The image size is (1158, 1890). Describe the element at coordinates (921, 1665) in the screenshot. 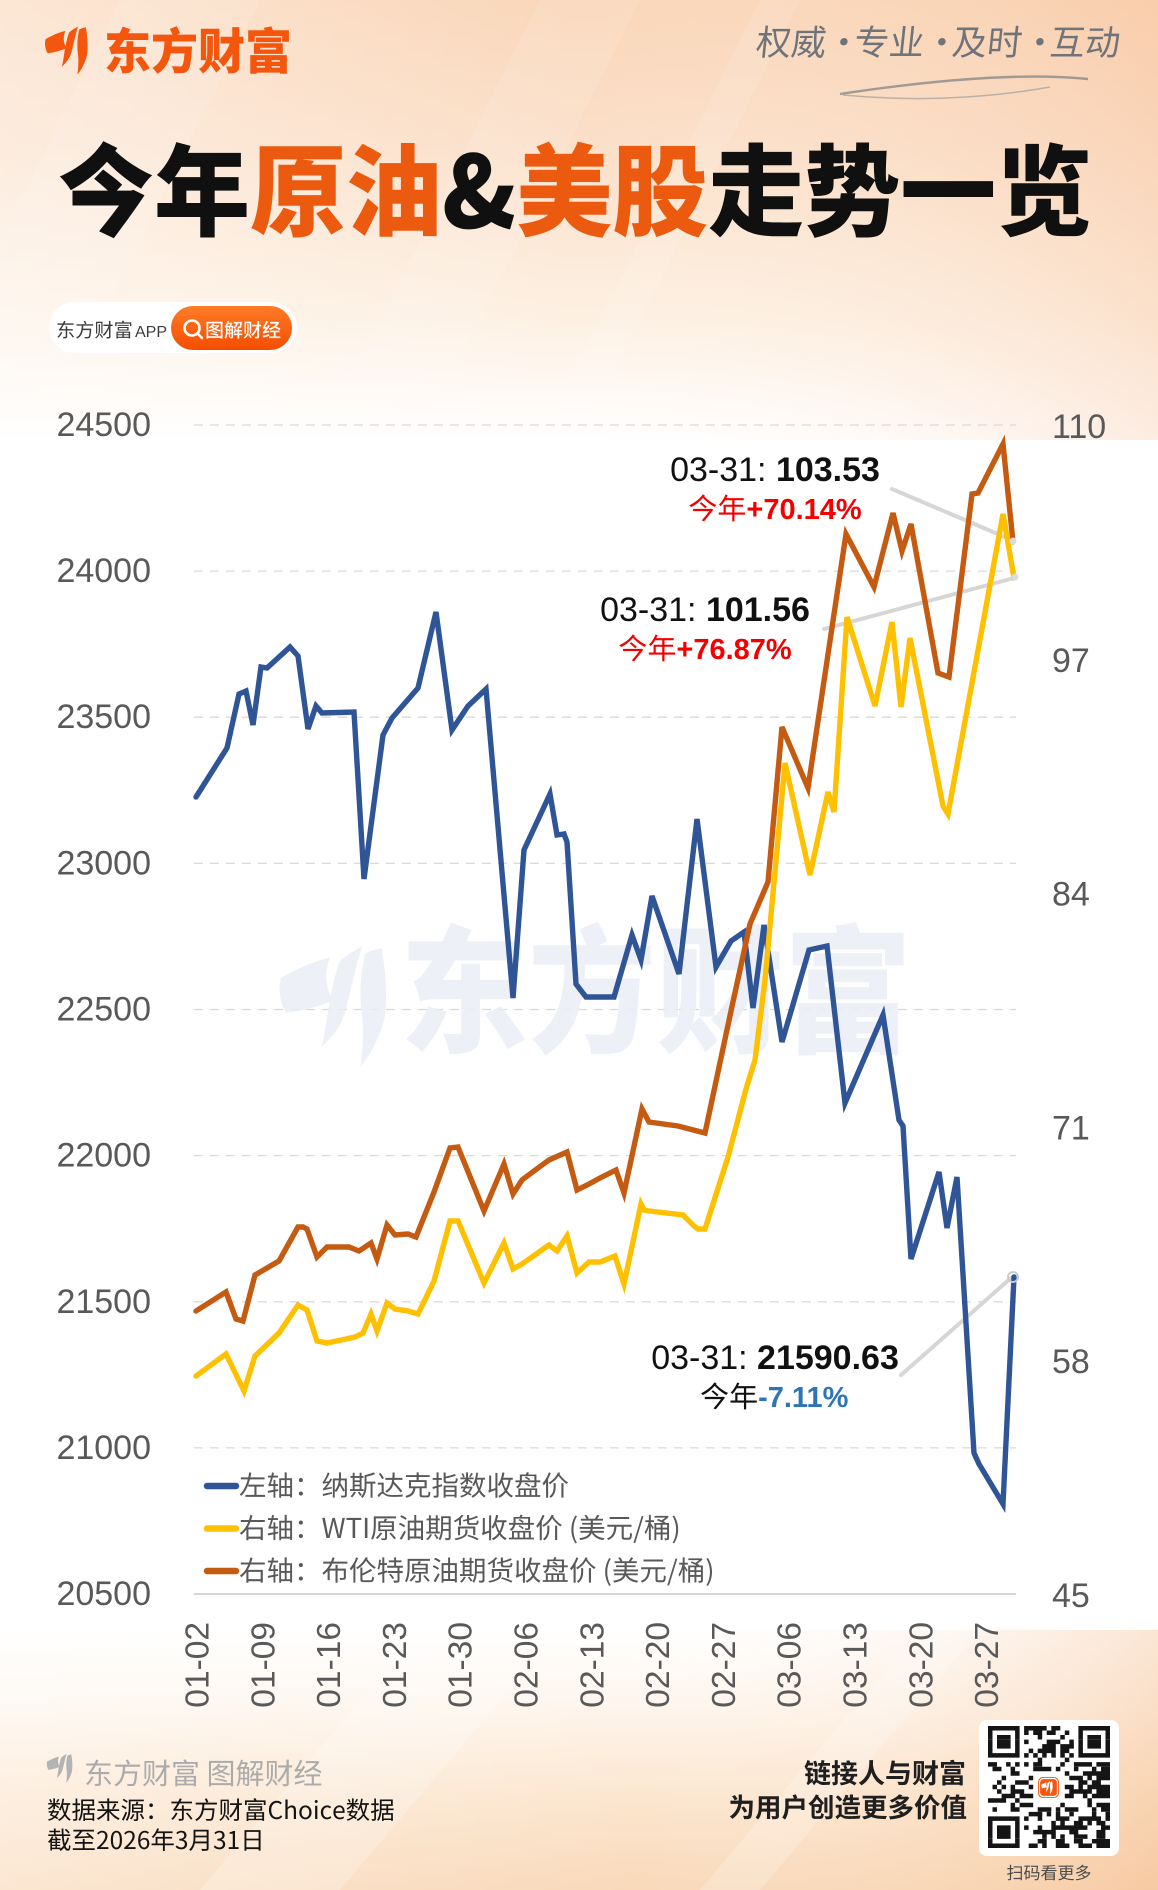

I see `svg-text: 03-20` at that location.